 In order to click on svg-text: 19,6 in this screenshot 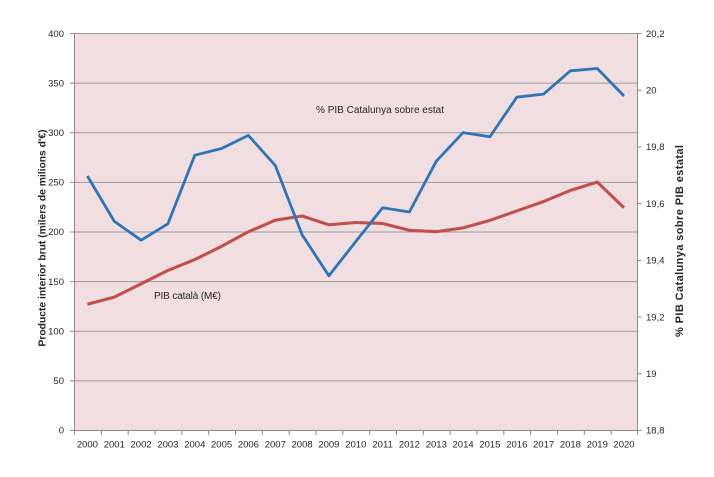, I will do `click(655, 204)`.